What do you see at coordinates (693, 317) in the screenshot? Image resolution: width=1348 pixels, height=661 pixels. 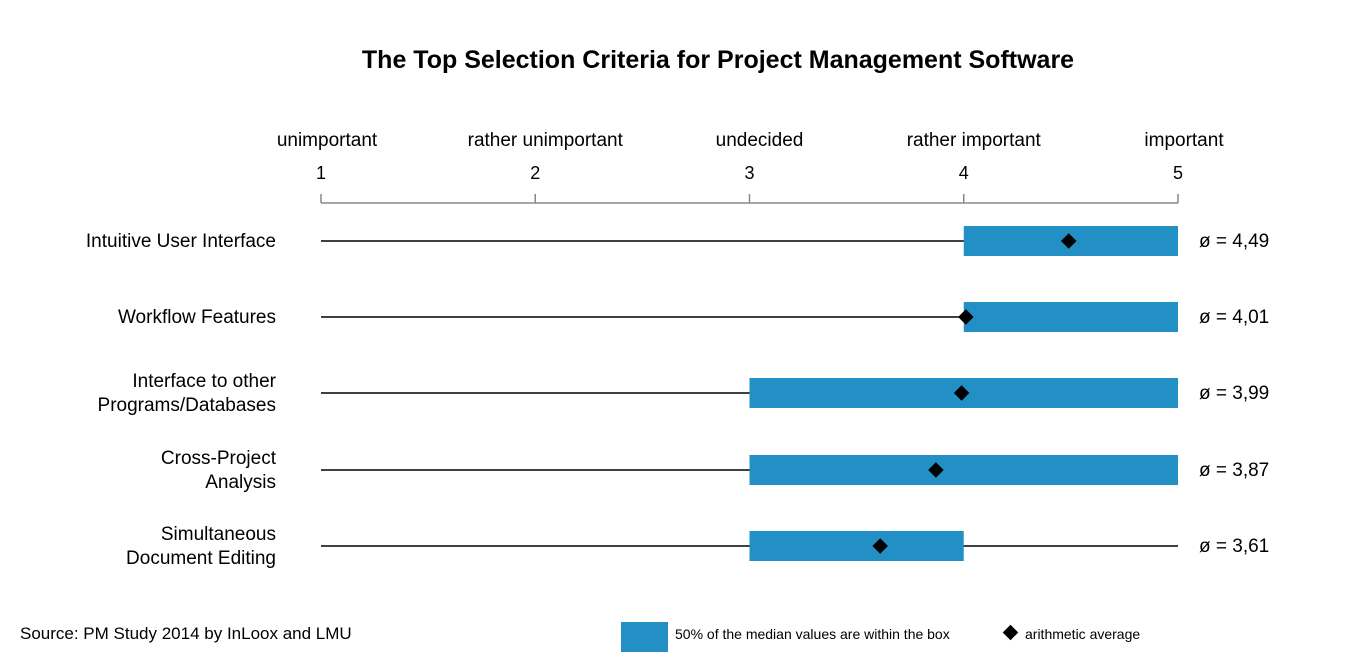 I see `plot-row: Workflow Features ø = 4,01` at bounding box center [693, 317].